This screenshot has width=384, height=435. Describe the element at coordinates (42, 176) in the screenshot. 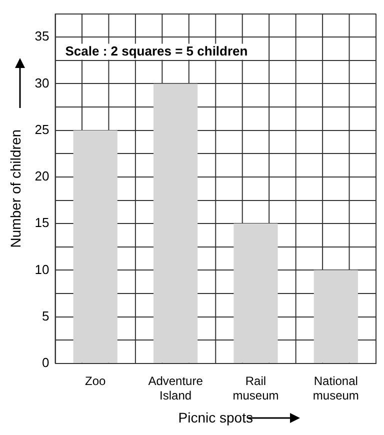

I see `y-tick-label: 20` at that location.